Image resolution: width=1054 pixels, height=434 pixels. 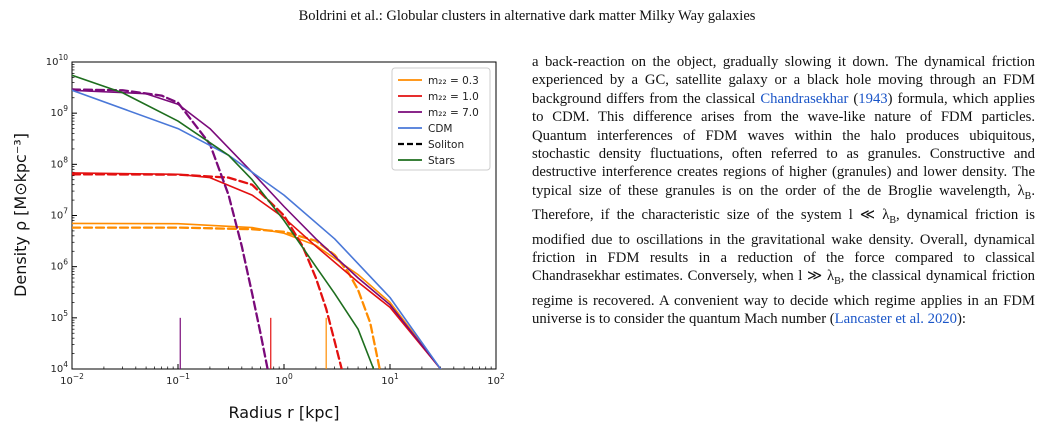 What do you see at coordinates (283, 412) in the screenshot?
I see `x-axis-label: Radius r [kpc]` at bounding box center [283, 412].